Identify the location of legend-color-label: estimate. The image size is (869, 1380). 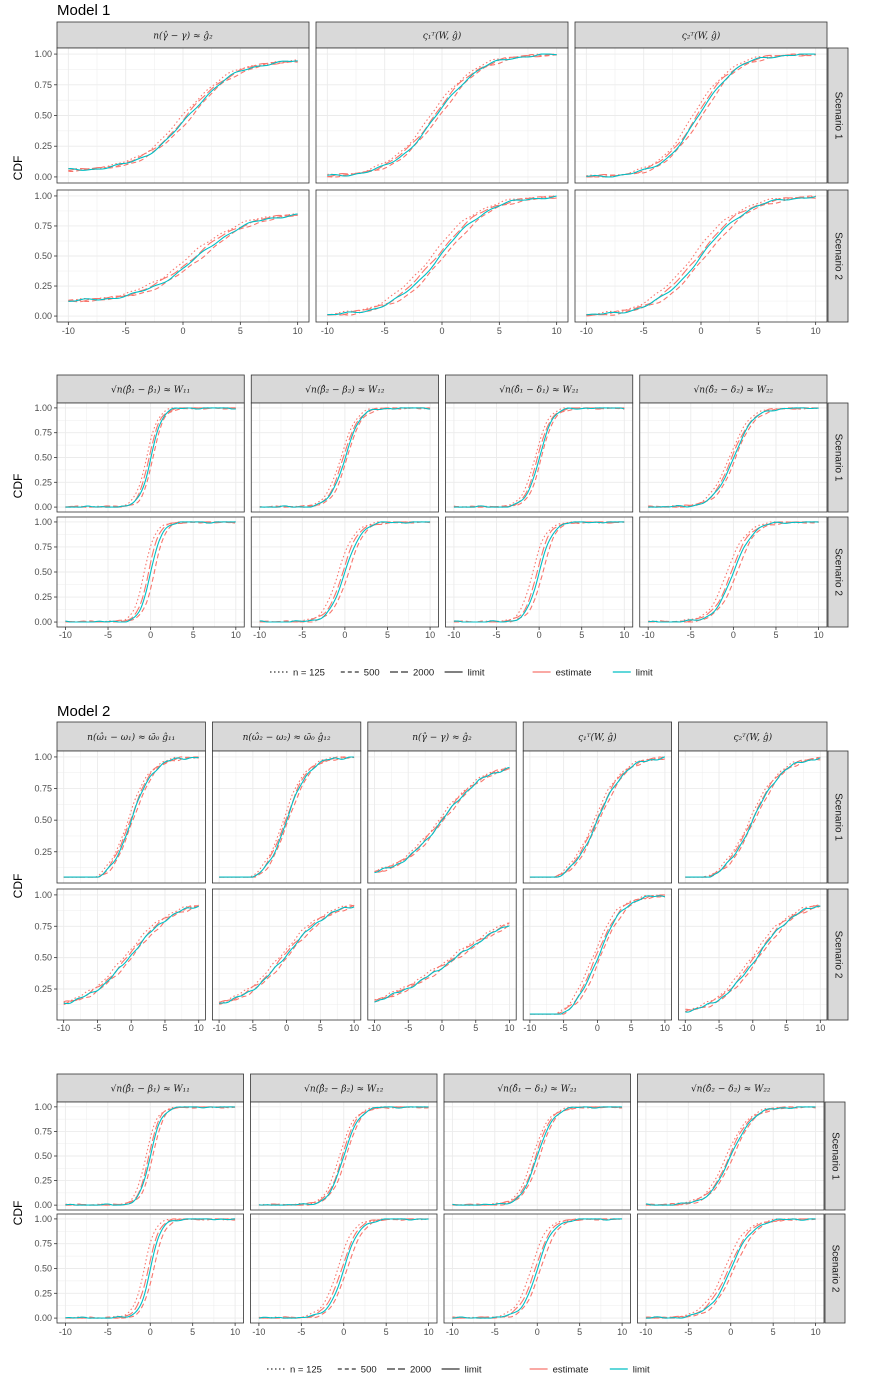
(571, 1370).